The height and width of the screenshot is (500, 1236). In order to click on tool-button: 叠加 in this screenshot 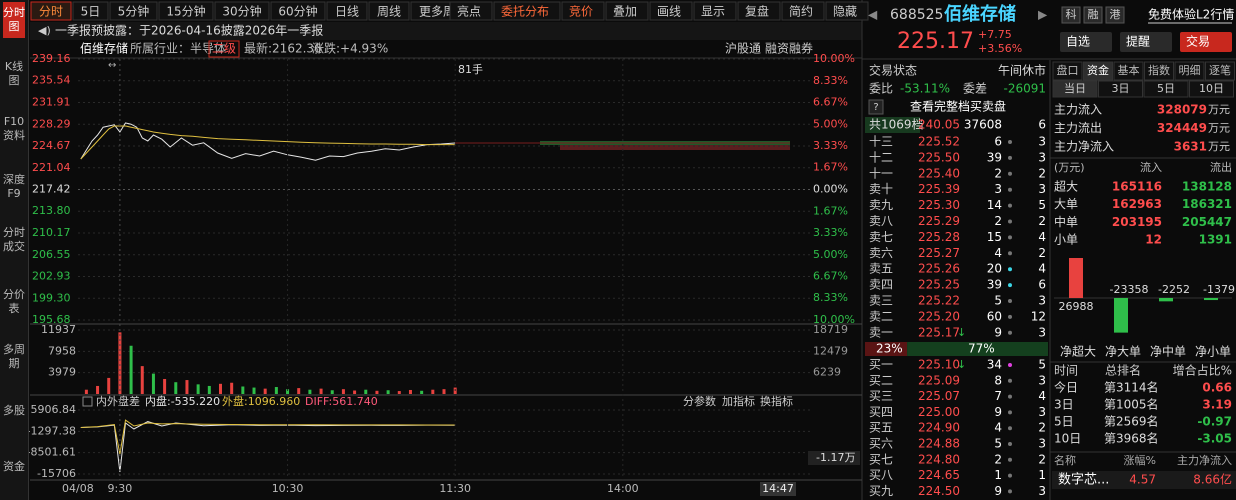, I will do `click(625, 12)`.